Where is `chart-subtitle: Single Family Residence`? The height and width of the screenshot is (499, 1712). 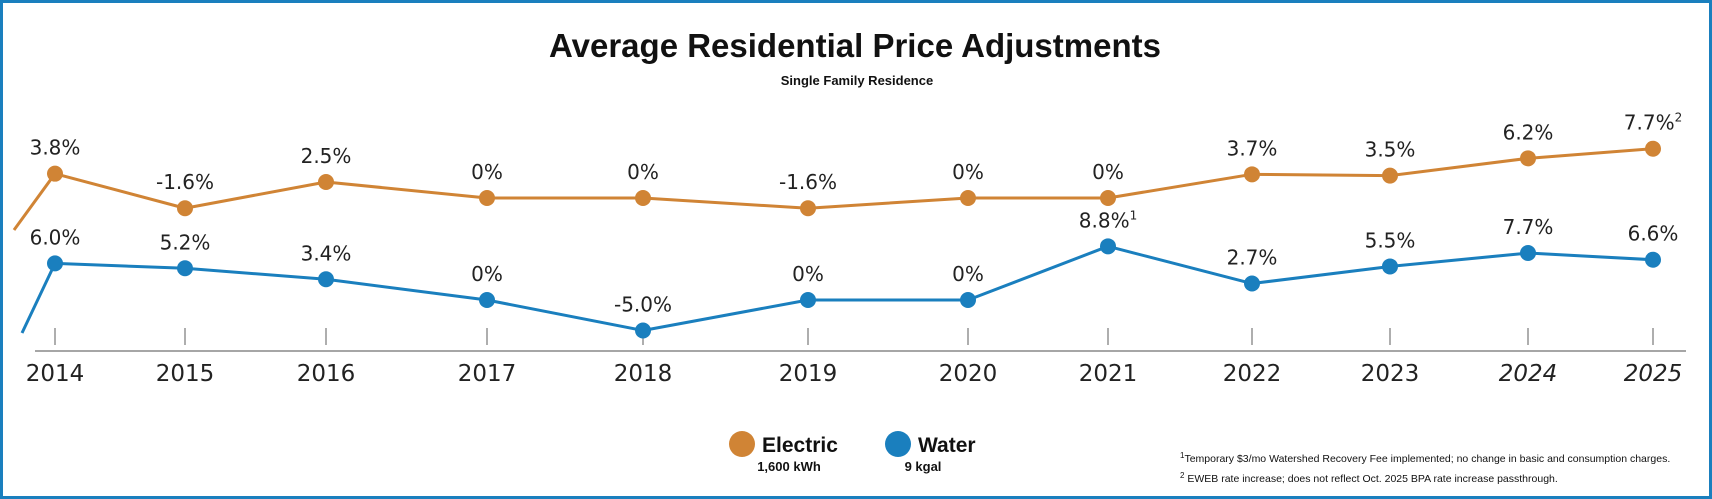 chart-subtitle: Single Family Residence is located at coordinates (857, 80).